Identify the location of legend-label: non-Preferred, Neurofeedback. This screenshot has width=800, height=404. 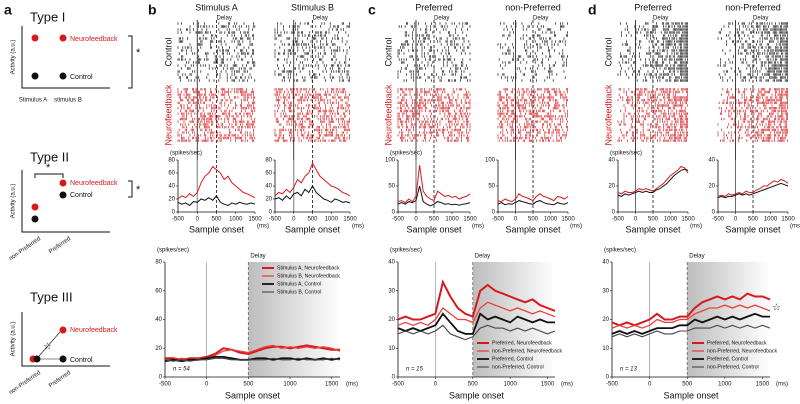
(527, 351).